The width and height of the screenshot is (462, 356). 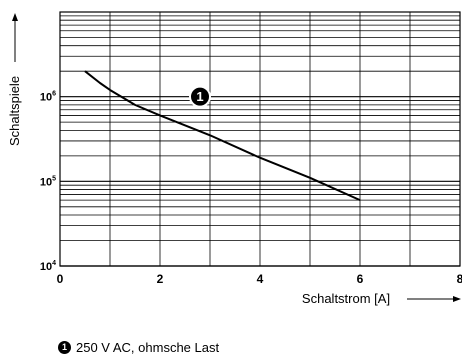 I want to click on x-axis-label: Schaltstrom [A], so click(x=346, y=298).